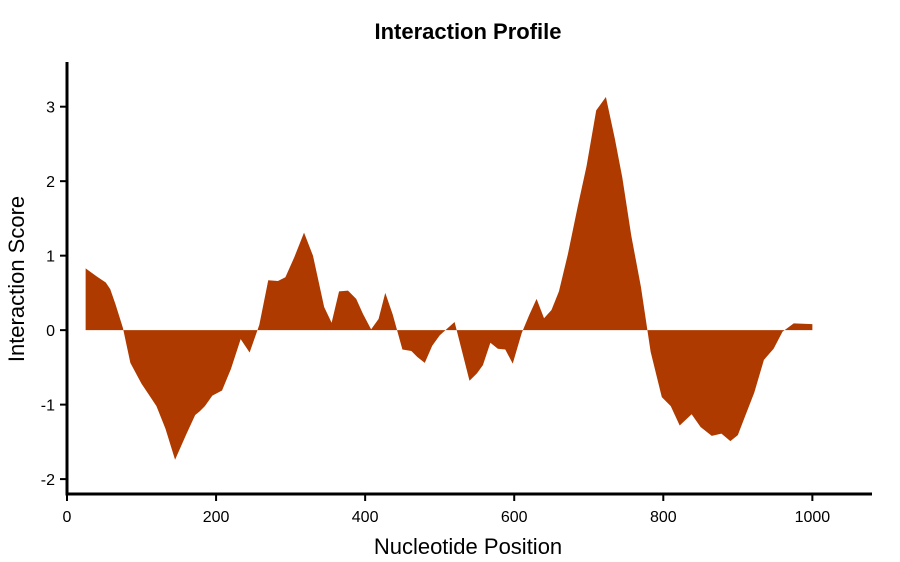 This screenshot has height=562, width=900. What do you see at coordinates (48, 480) in the screenshot?
I see `y-tick-label: -2` at bounding box center [48, 480].